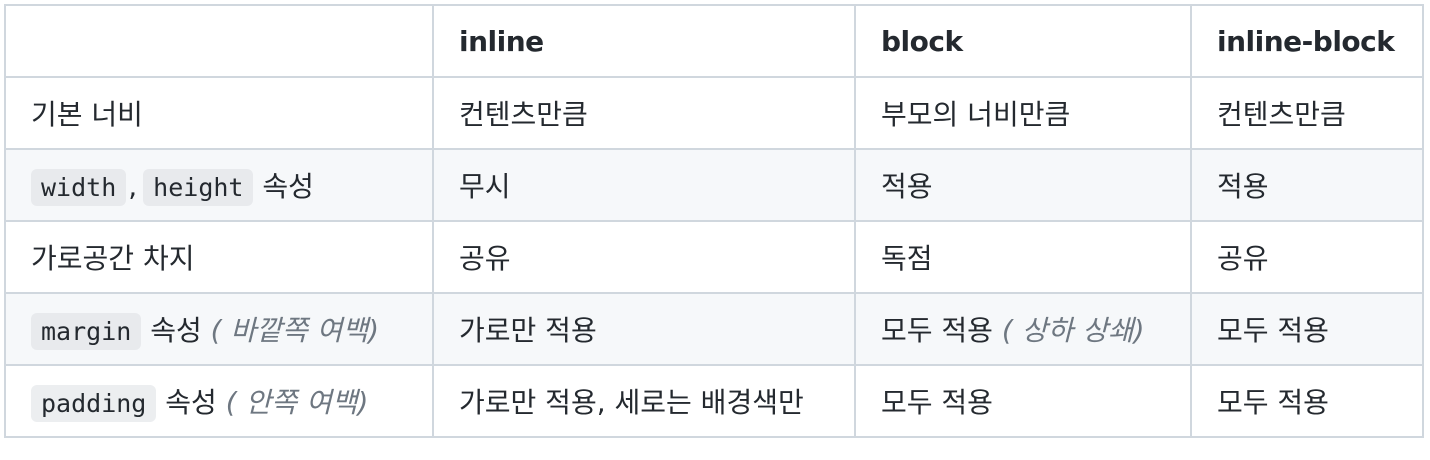 The height and width of the screenshot is (460, 1430). What do you see at coordinates (1307, 185) in the screenshot?
I see `inline-block-cell: 적용` at bounding box center [1307, 185].